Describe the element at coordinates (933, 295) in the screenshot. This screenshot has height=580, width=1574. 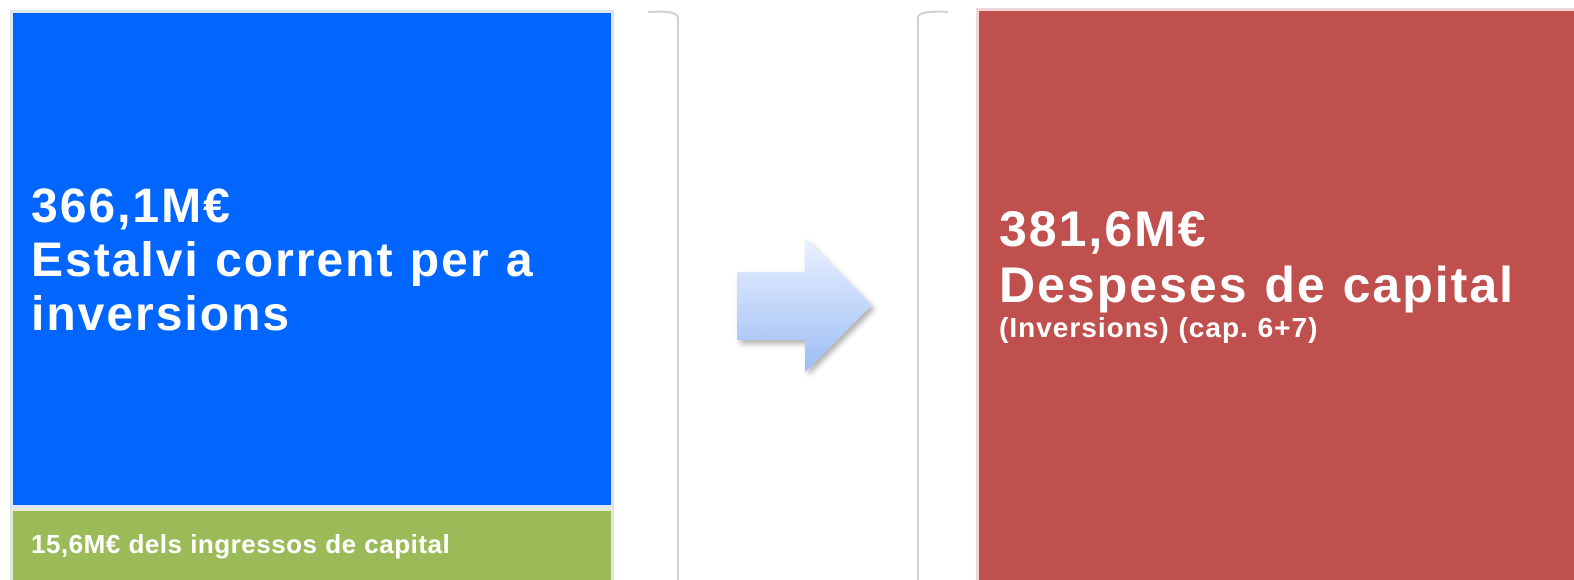
I see `bracket-right` at that location.